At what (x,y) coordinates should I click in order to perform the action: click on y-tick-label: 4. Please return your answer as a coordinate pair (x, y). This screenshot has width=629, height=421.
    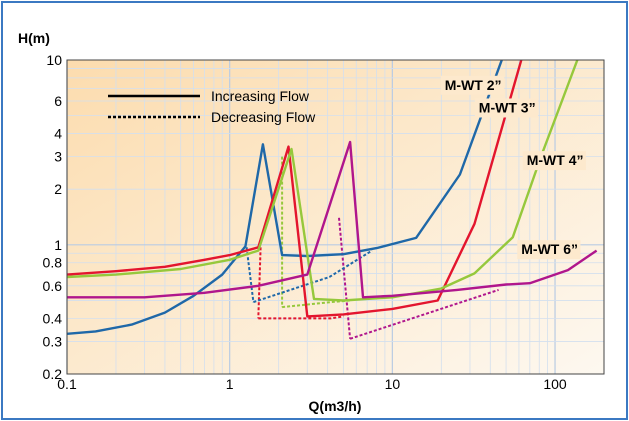
    Looking at the image, I should click on (58, 134).